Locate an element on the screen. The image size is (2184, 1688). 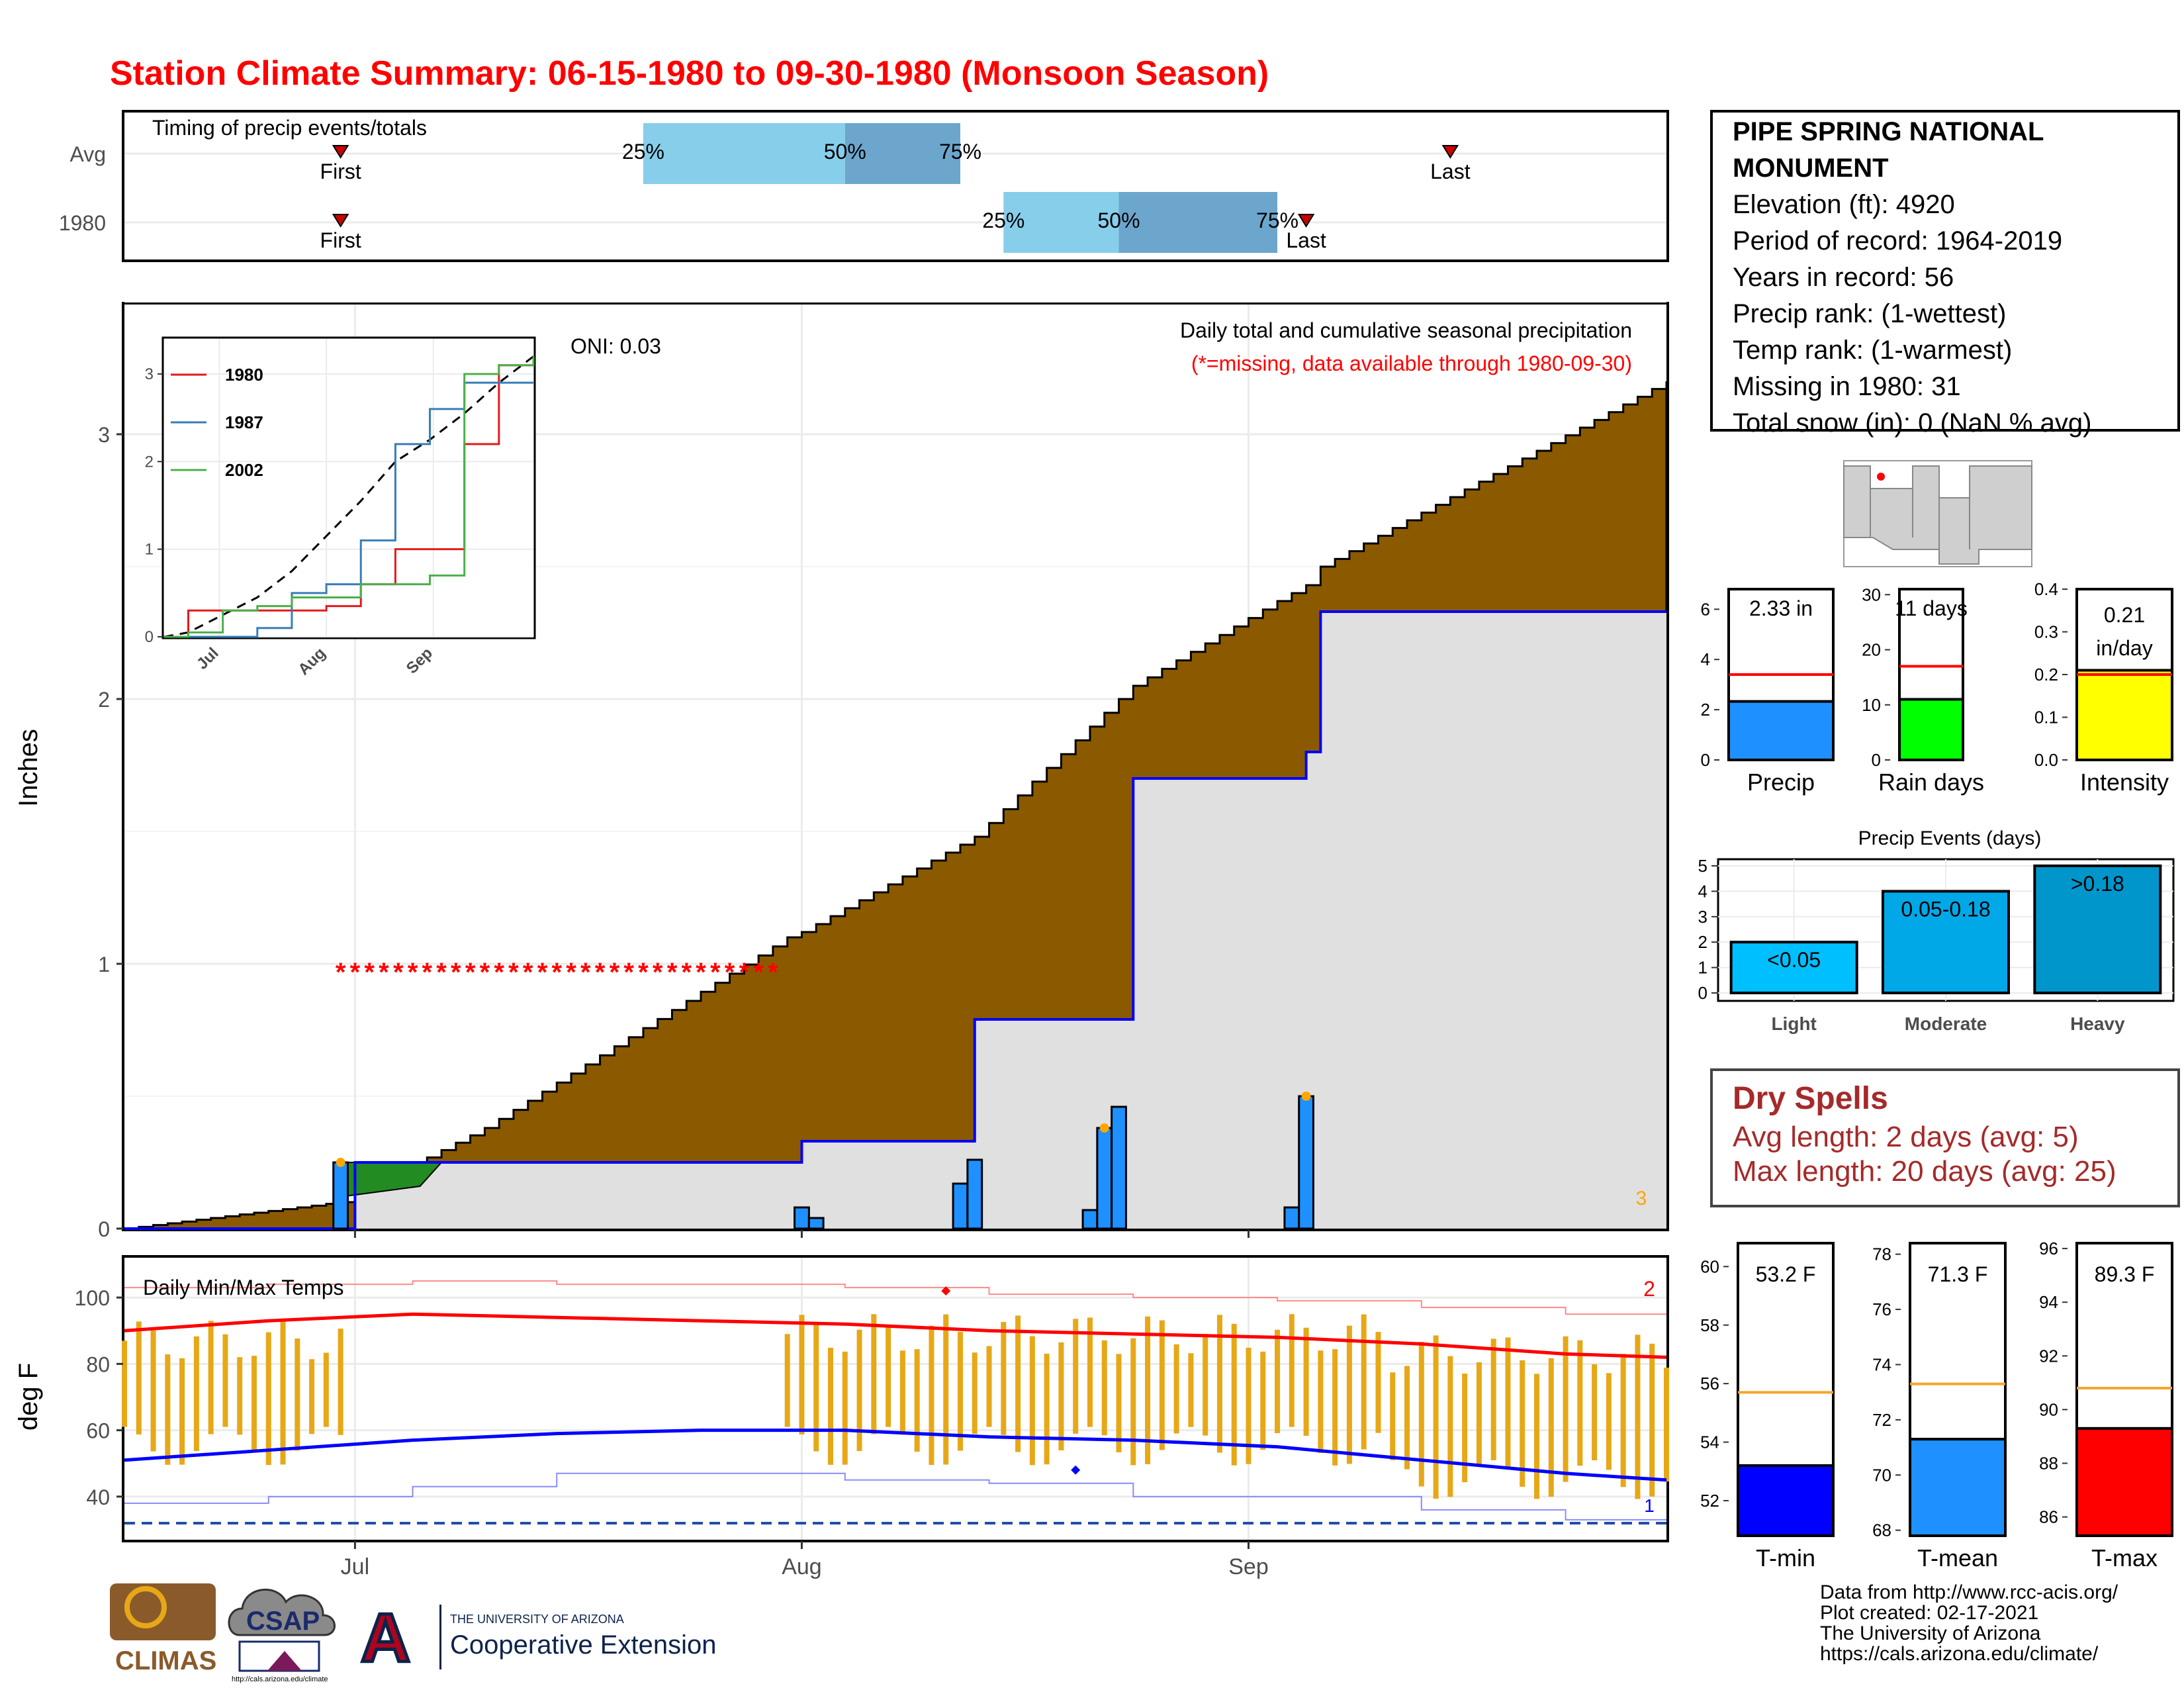
summary-tick-label: 96 is located at coordinates (2048, 1248).